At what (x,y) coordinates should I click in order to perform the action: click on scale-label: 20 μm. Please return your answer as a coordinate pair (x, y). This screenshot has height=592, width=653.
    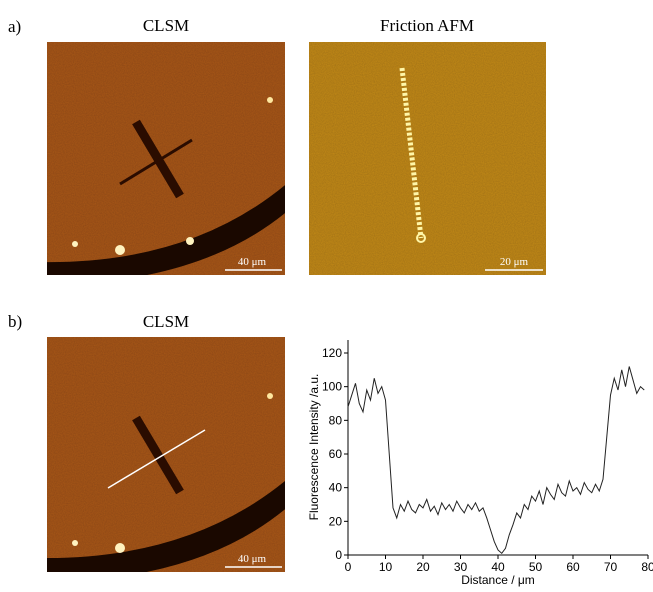
    Looking at the image, I should click on (514, 262).